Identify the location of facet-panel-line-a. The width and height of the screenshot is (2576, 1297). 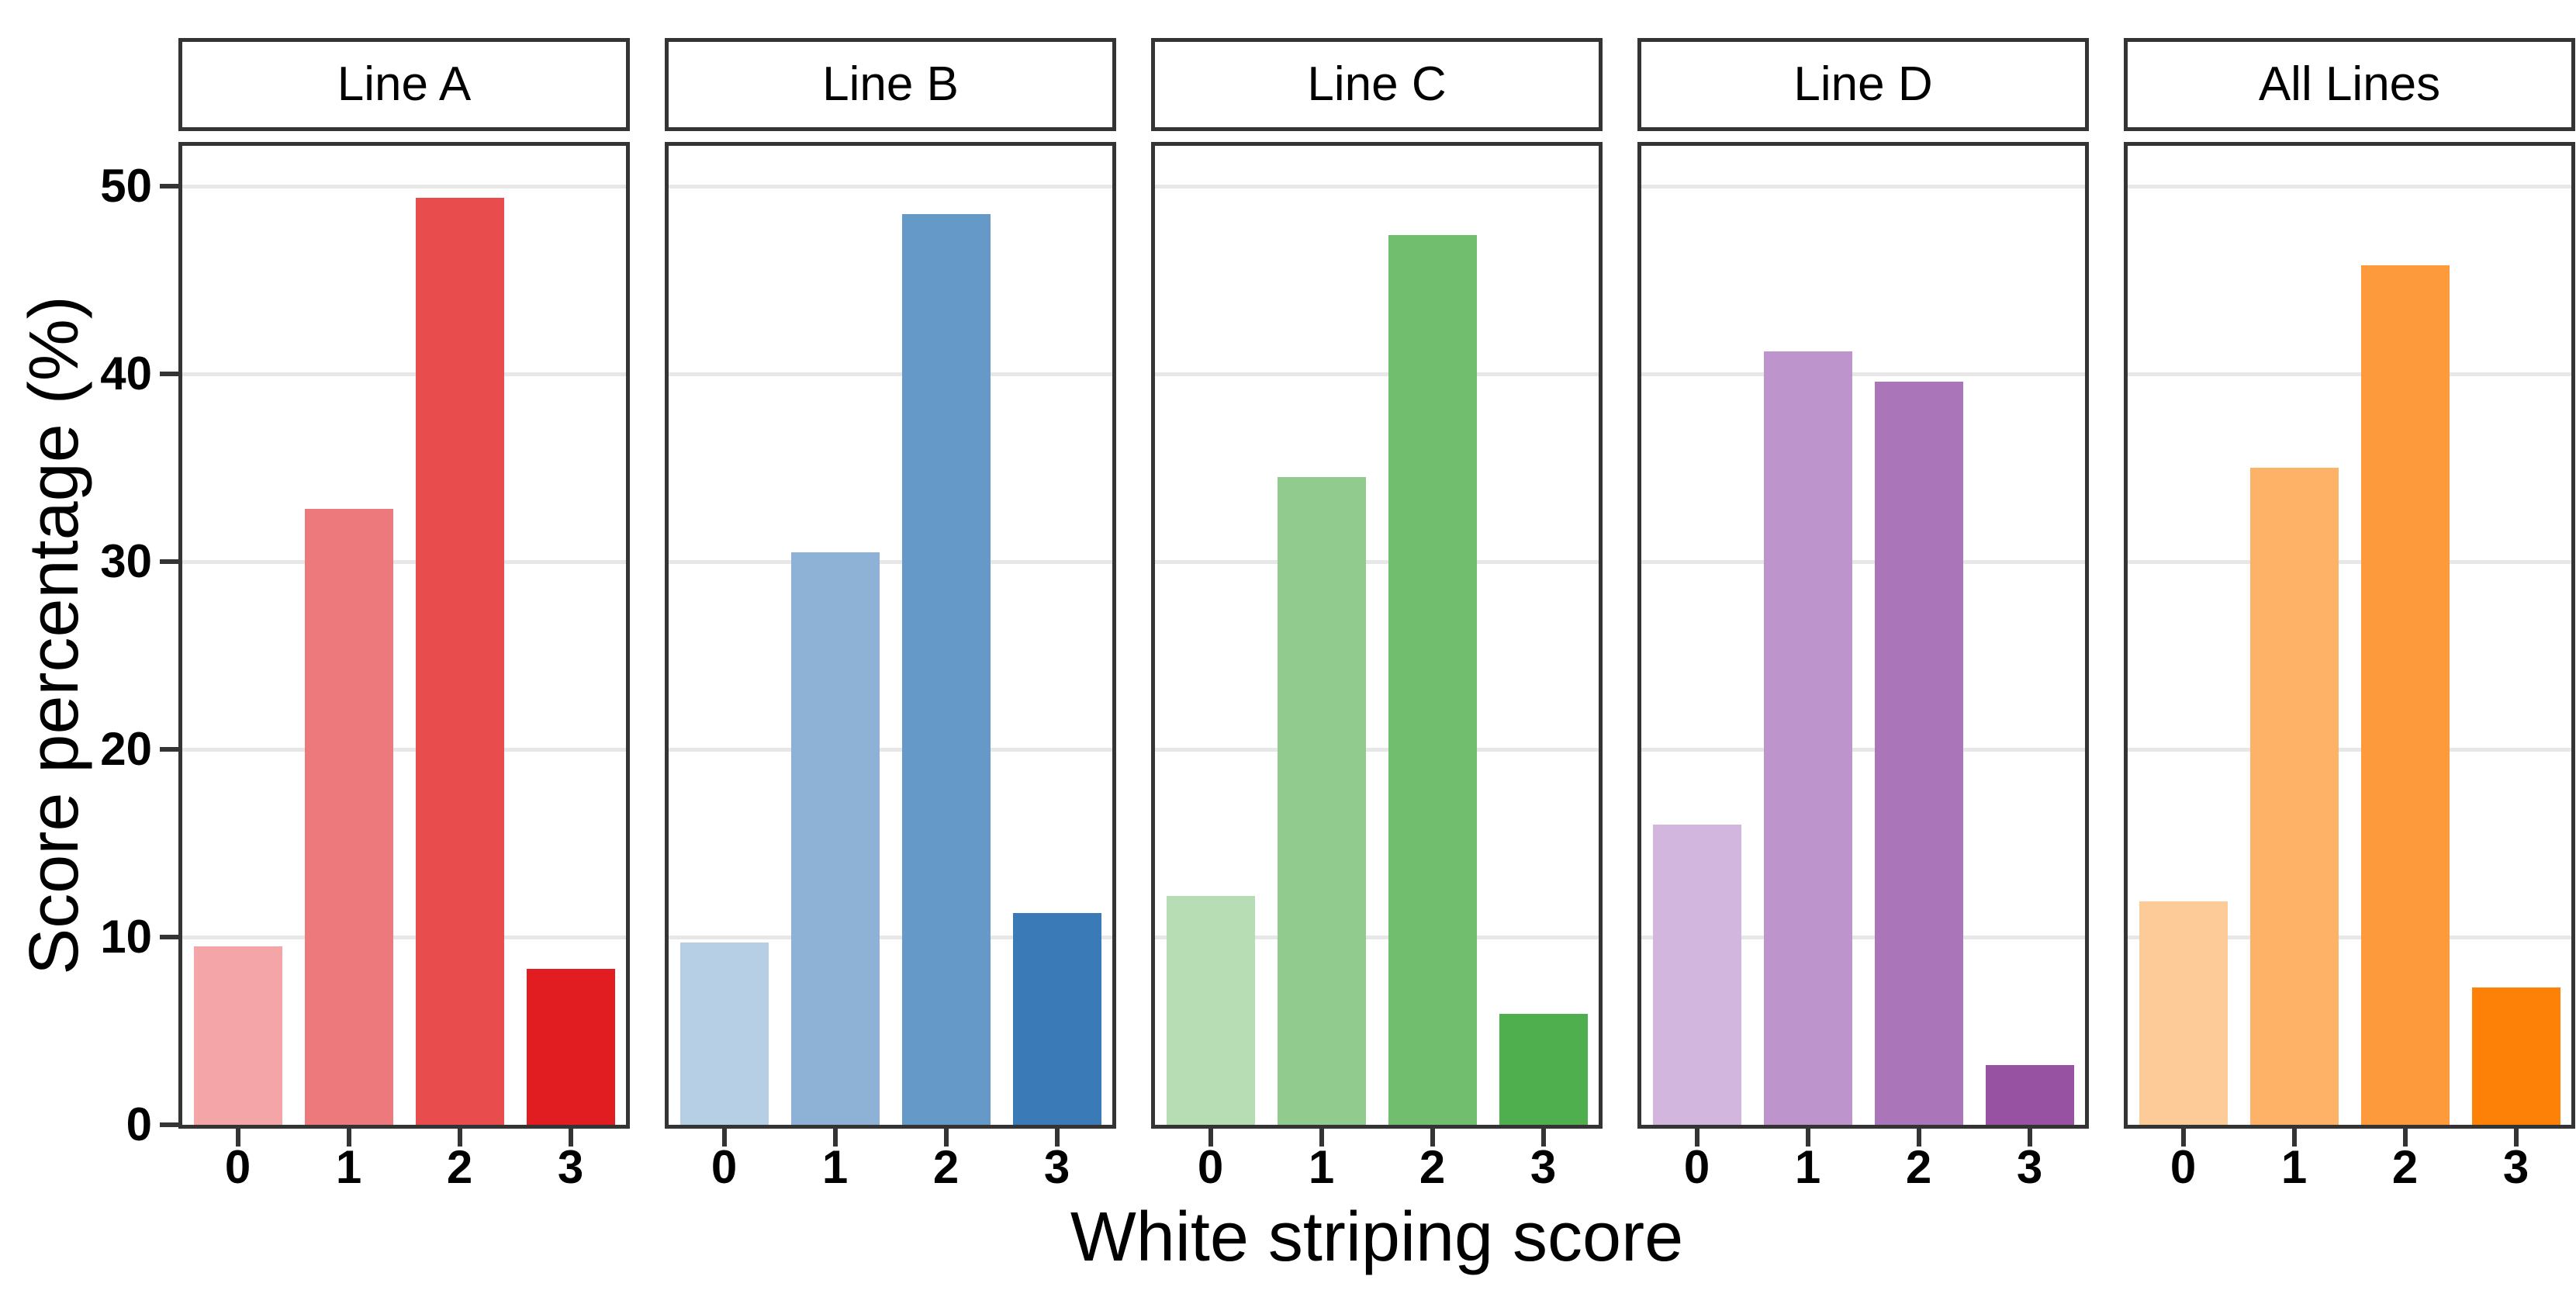
(404, 635).